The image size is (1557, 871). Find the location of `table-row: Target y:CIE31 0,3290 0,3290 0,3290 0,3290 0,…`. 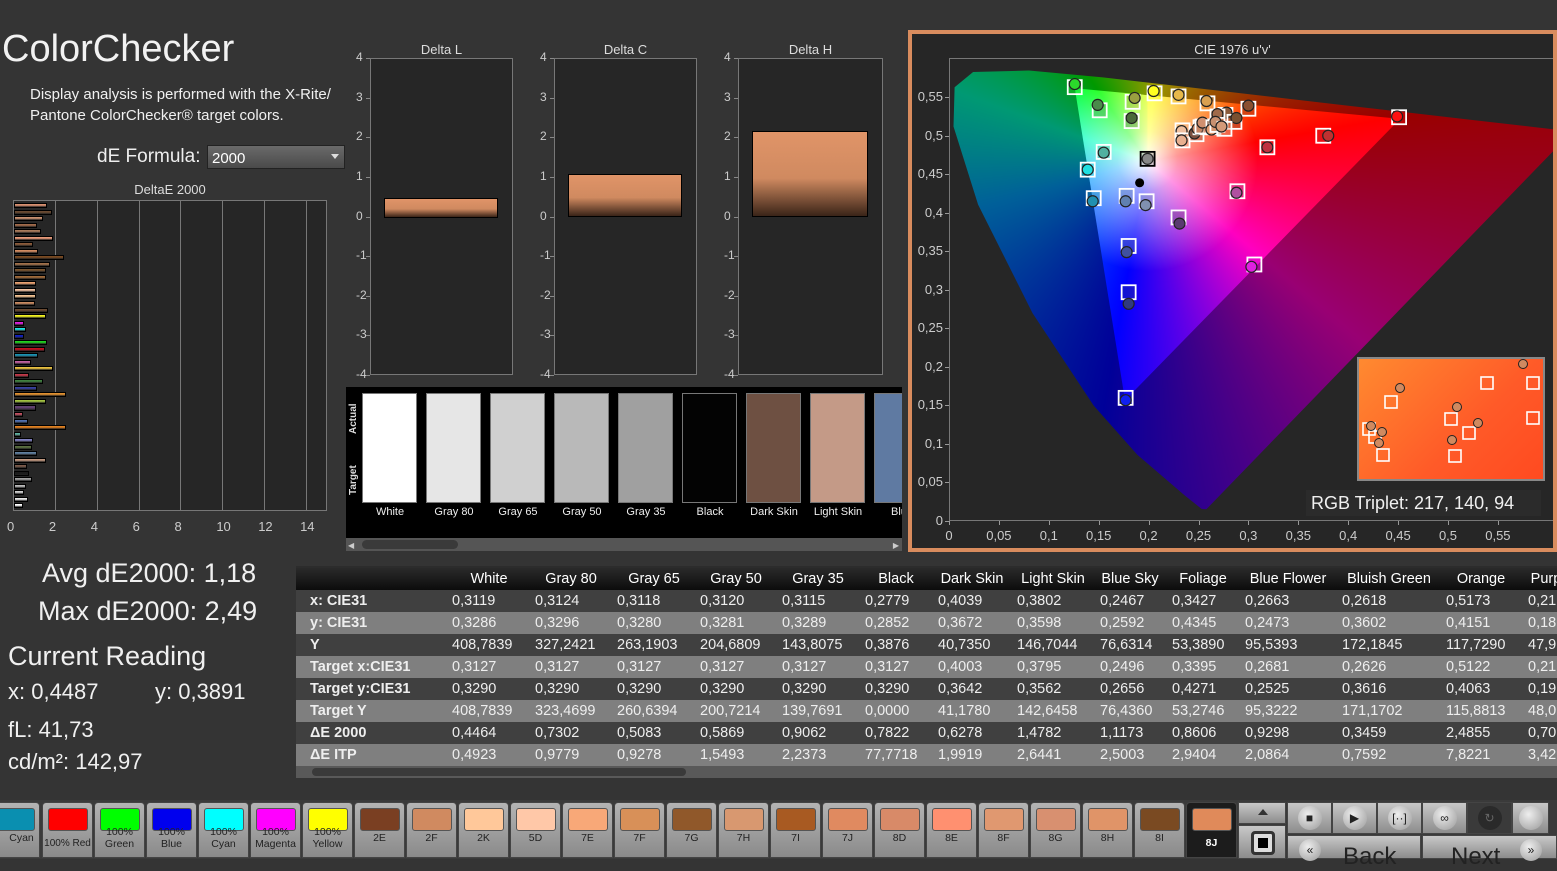

table-row: Target y:CIE31 0,3290 0,3290 0,3290 0,3290 0,… is located at coordinates (926, 689).